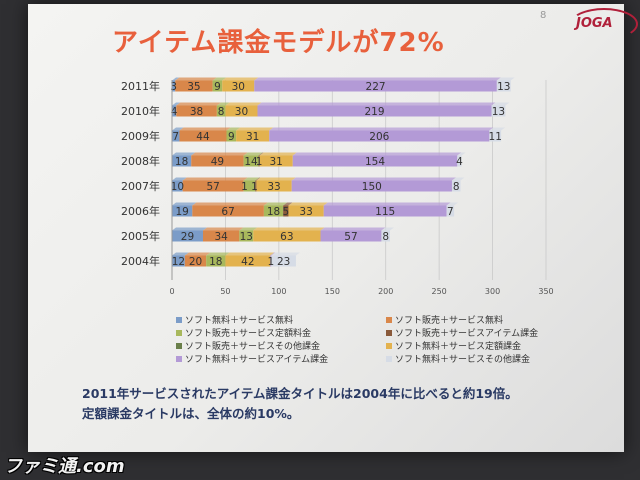  I want to click on data-label: 10, so click(177, 187).